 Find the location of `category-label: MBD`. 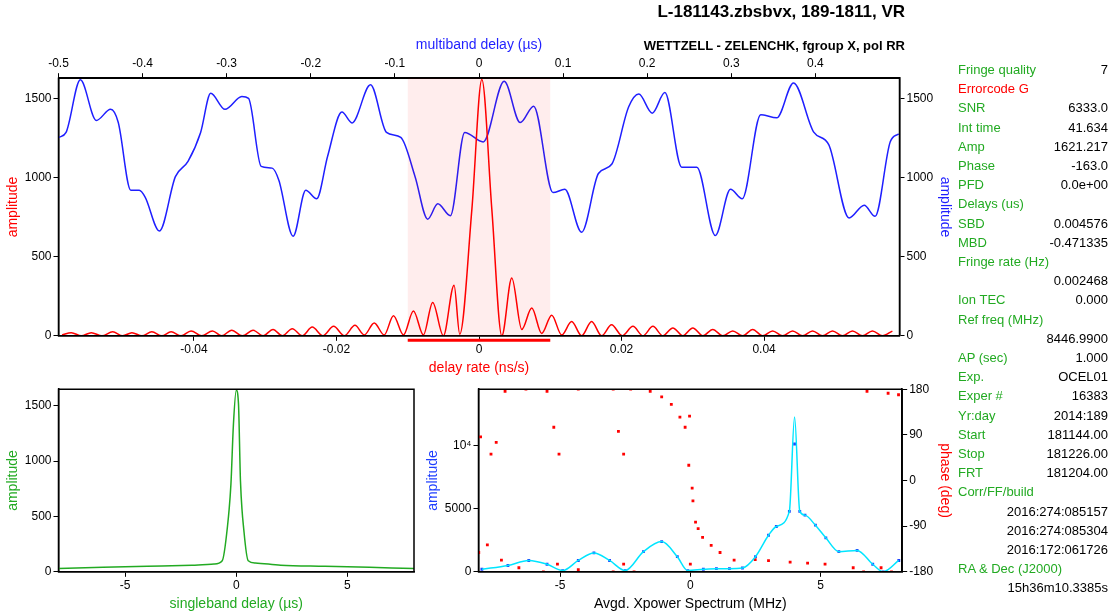

category-label: MBD is located at coordinates (972, 242).